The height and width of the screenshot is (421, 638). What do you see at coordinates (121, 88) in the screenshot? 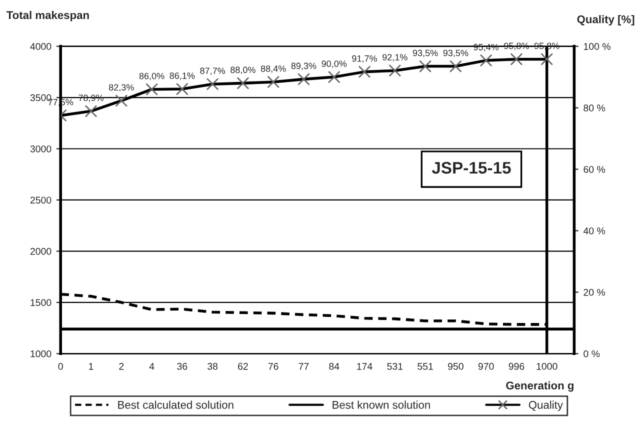
I see `data-label: 82,3%` at bounding box center [121, 88].